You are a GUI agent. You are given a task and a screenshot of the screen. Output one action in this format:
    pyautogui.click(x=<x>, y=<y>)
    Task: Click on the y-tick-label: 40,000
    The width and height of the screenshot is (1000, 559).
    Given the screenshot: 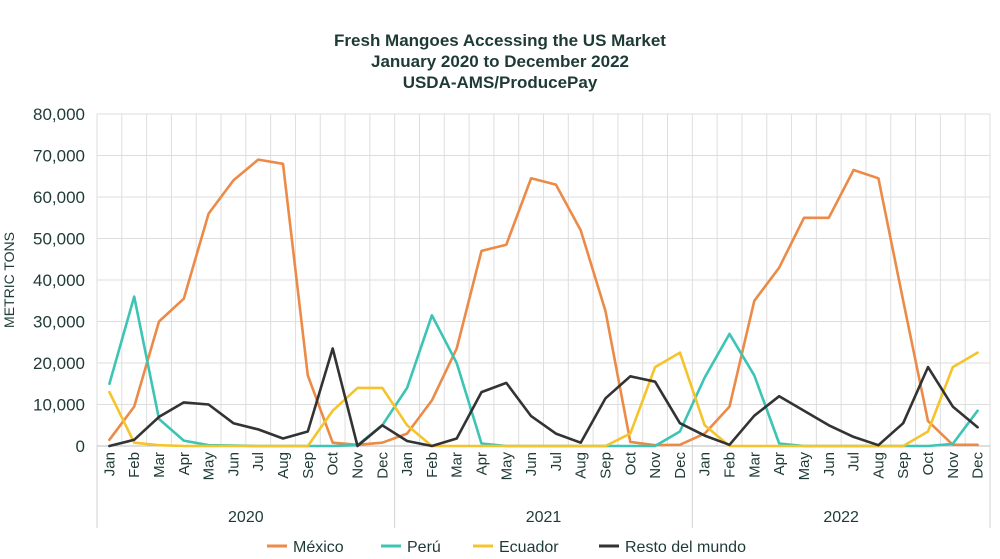 What is the action you would take?
    pyautogui.click(x=59, y=280)
    